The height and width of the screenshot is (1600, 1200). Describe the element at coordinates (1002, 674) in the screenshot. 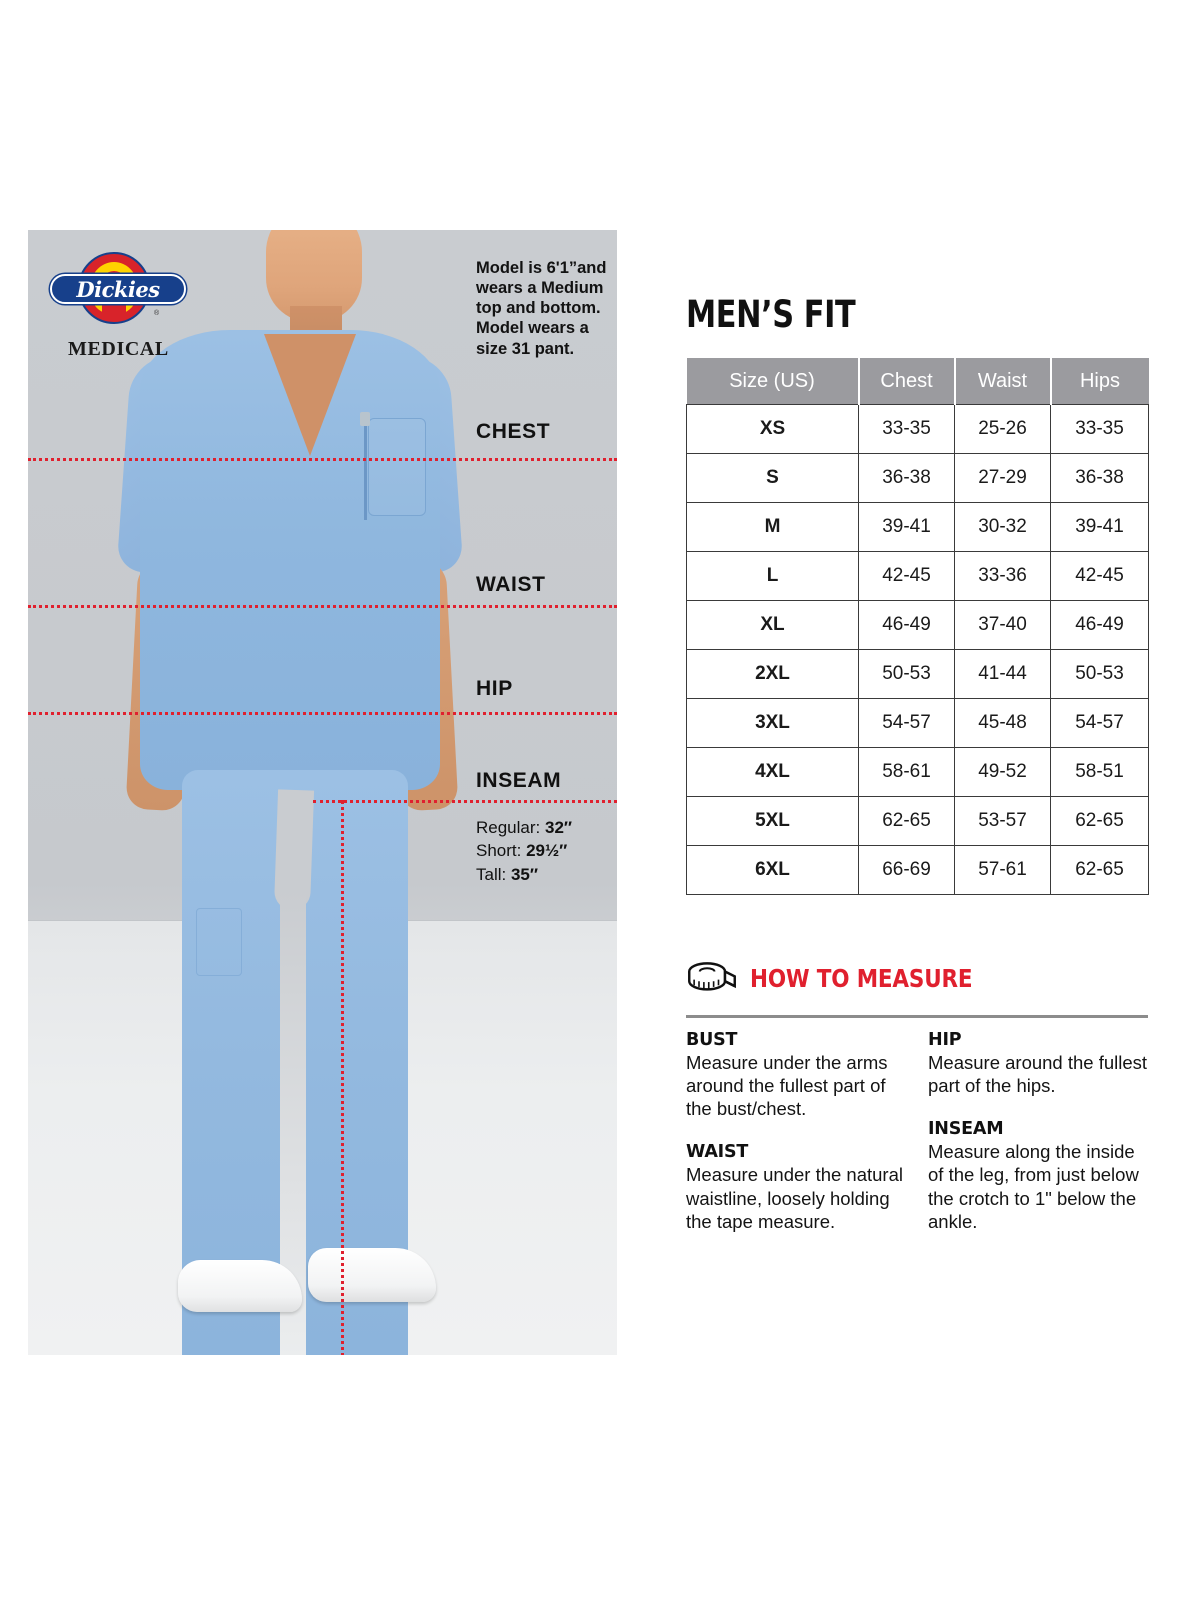

I see `cell-waist: 41-44` at that location.